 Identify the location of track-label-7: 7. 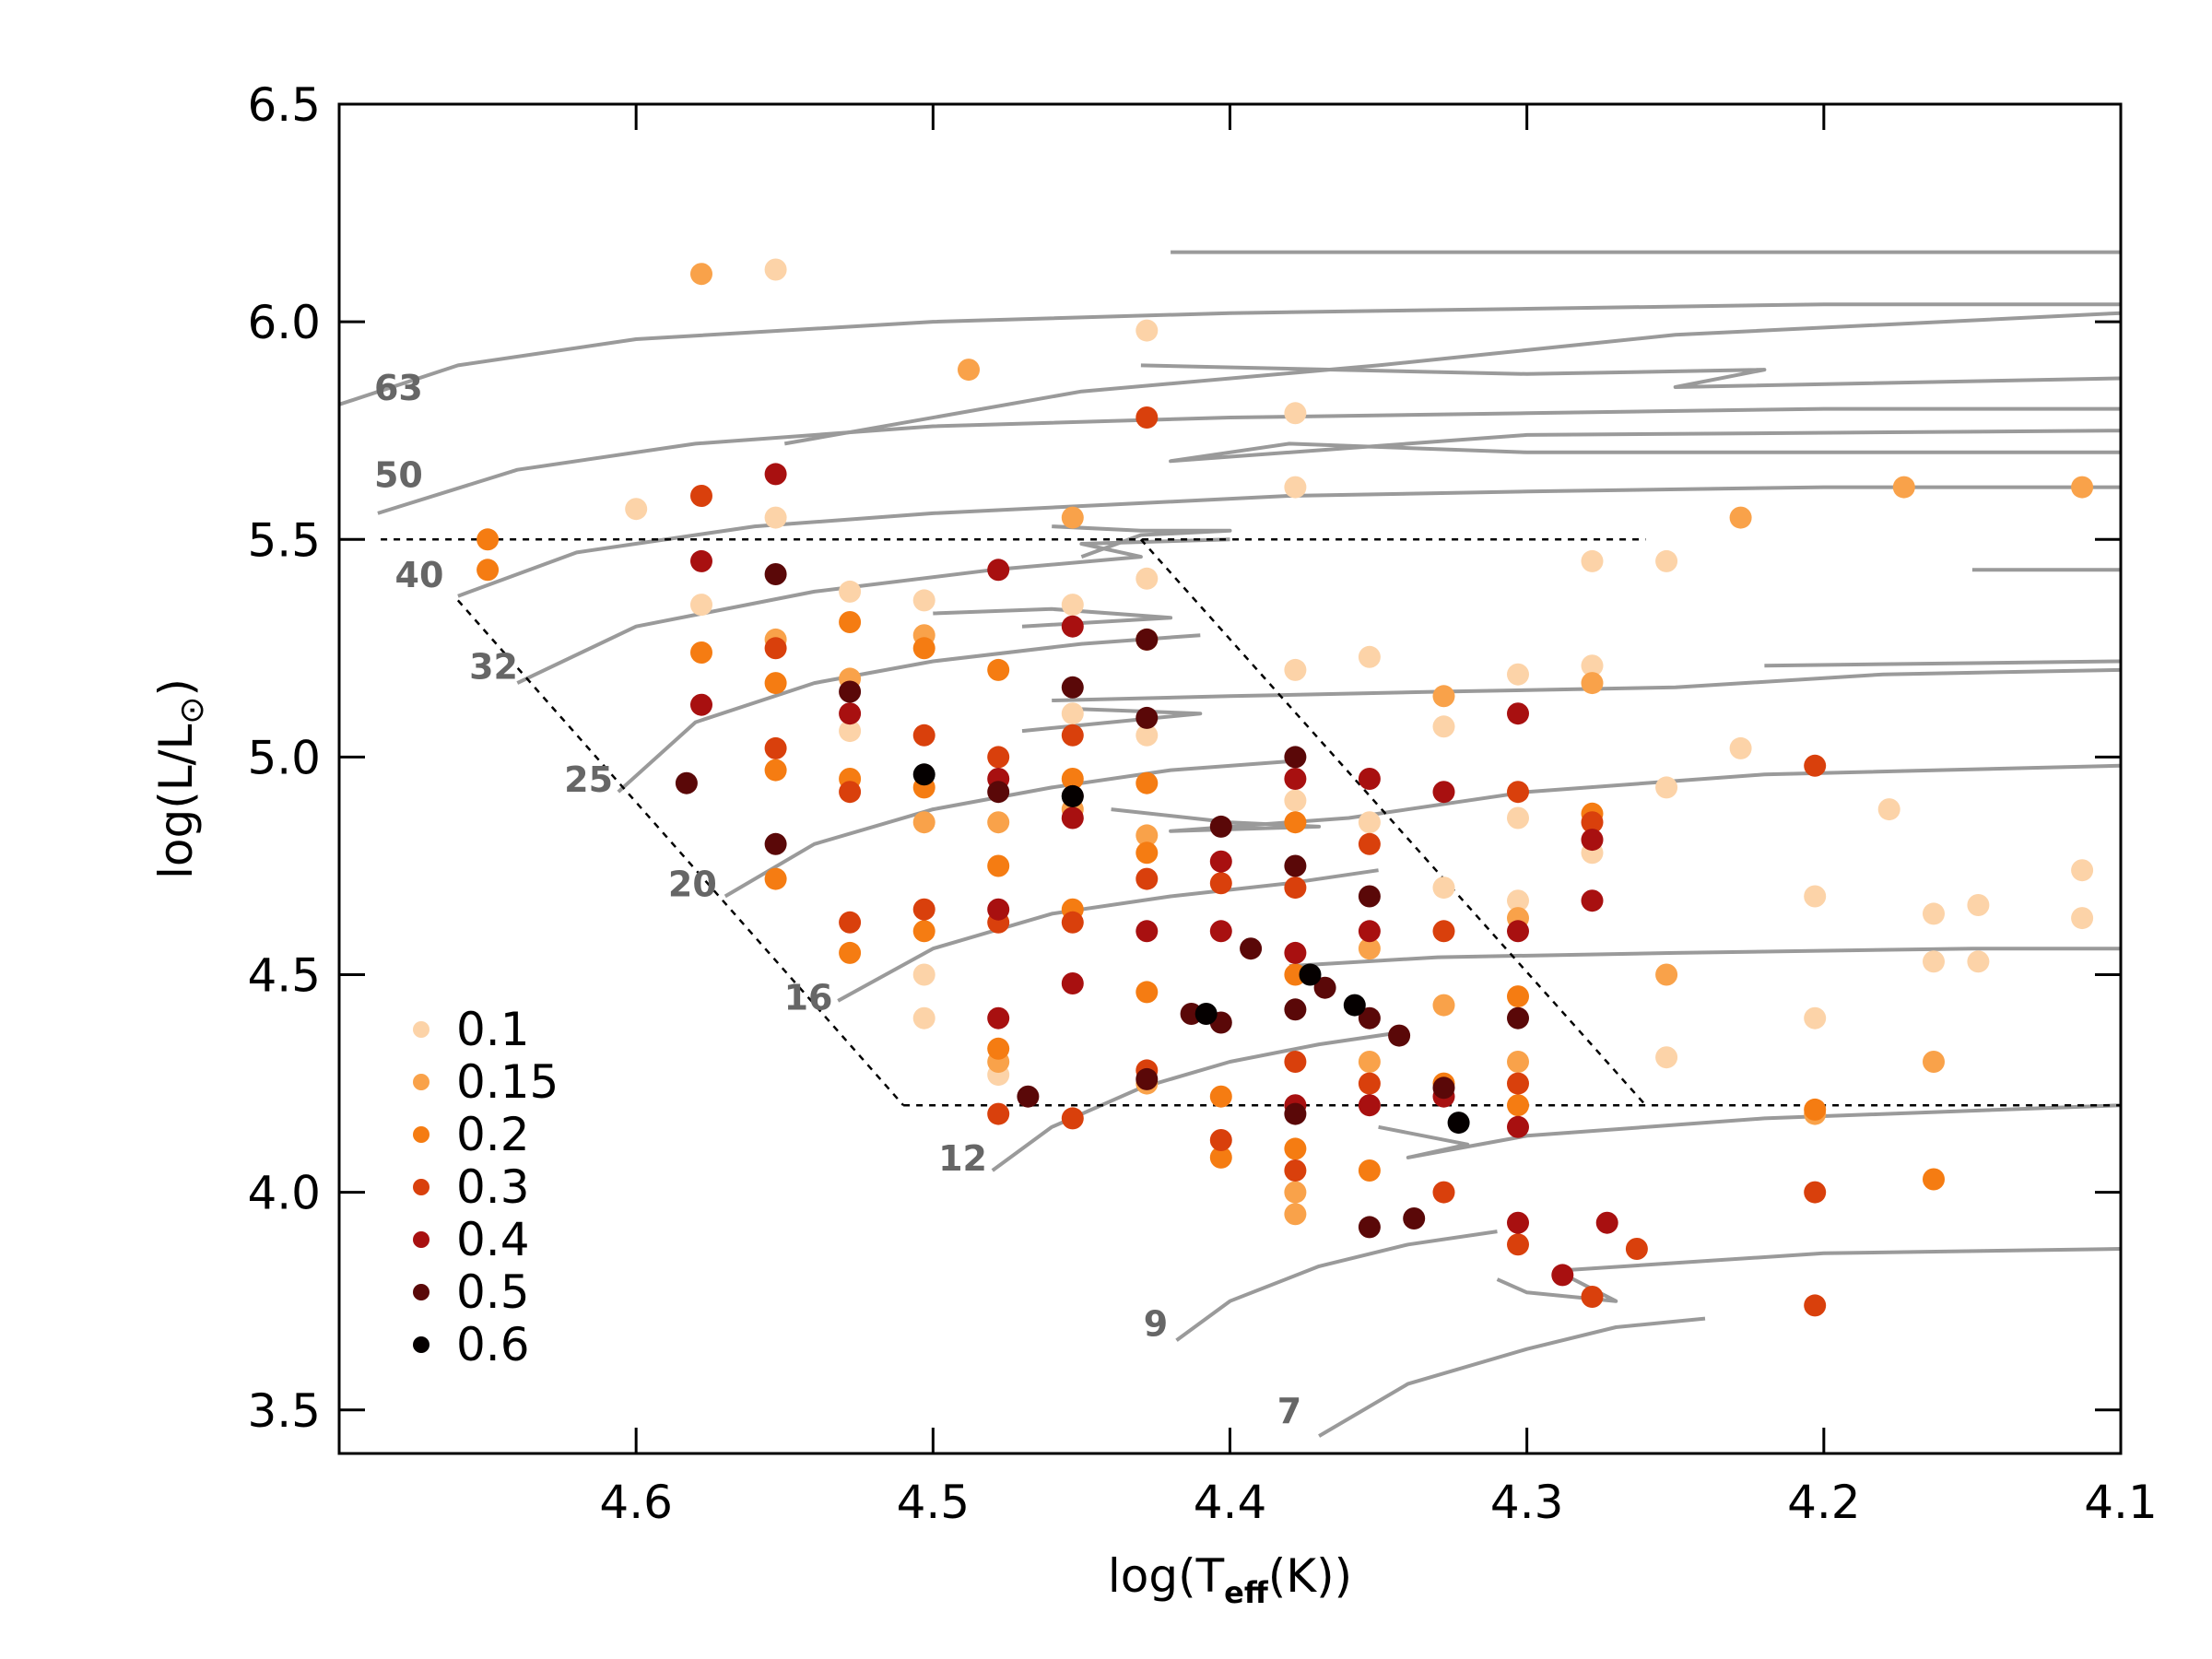
(1289, 1411).